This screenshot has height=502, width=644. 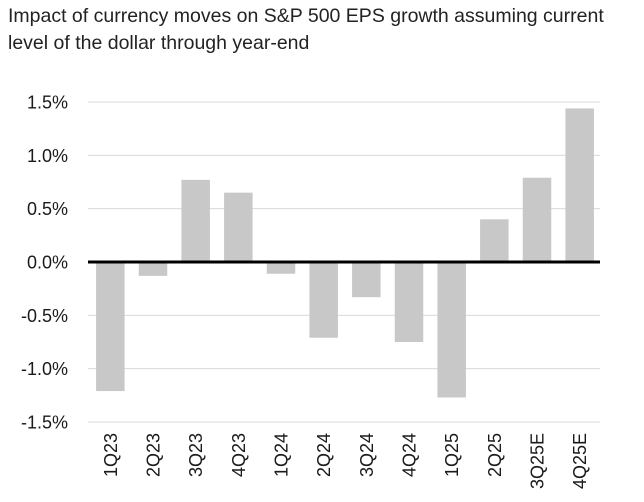 What do you see at coordinates (452, 455) in the screenshot?
I see `x-category-label: 1Q25` at bounding box center [452, 455].